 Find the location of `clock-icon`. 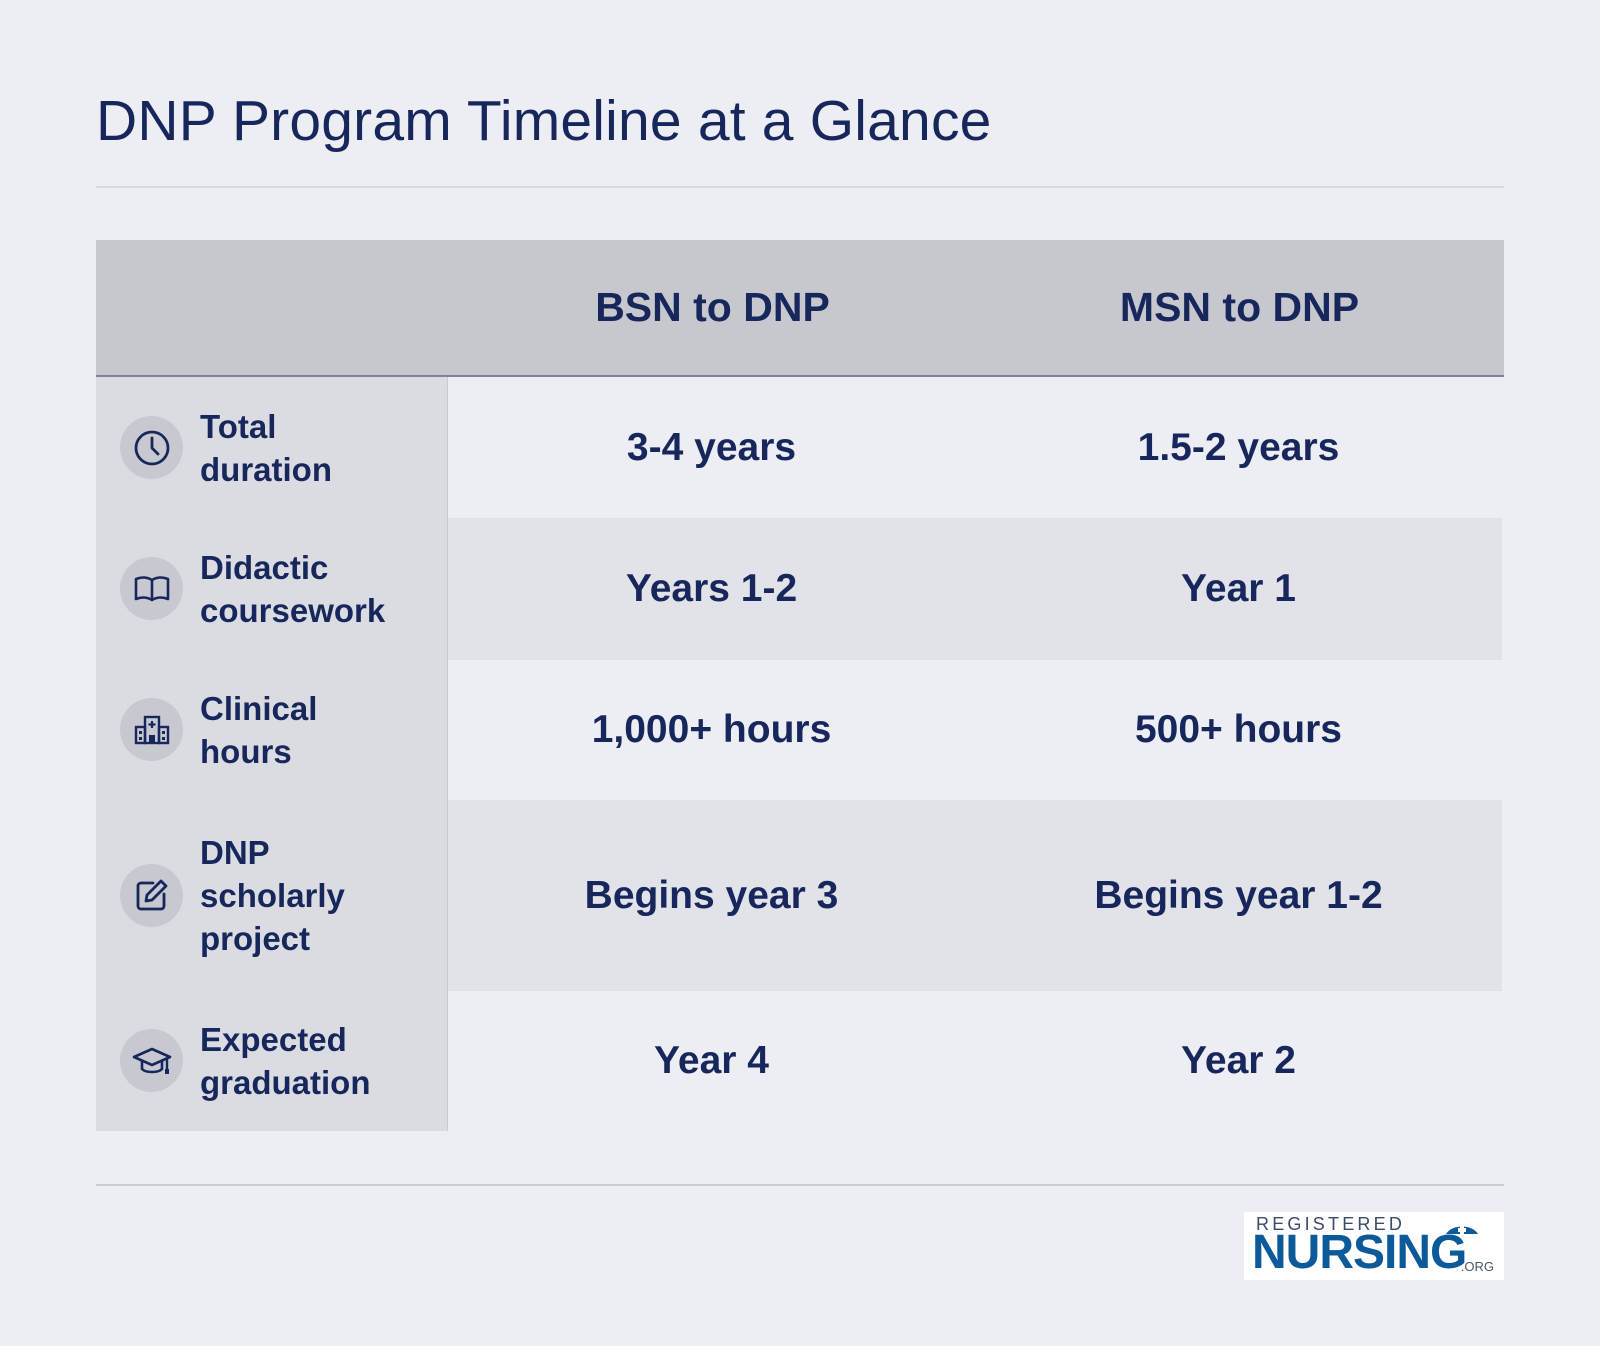

clock-icon is located at coordinates (151, 447).